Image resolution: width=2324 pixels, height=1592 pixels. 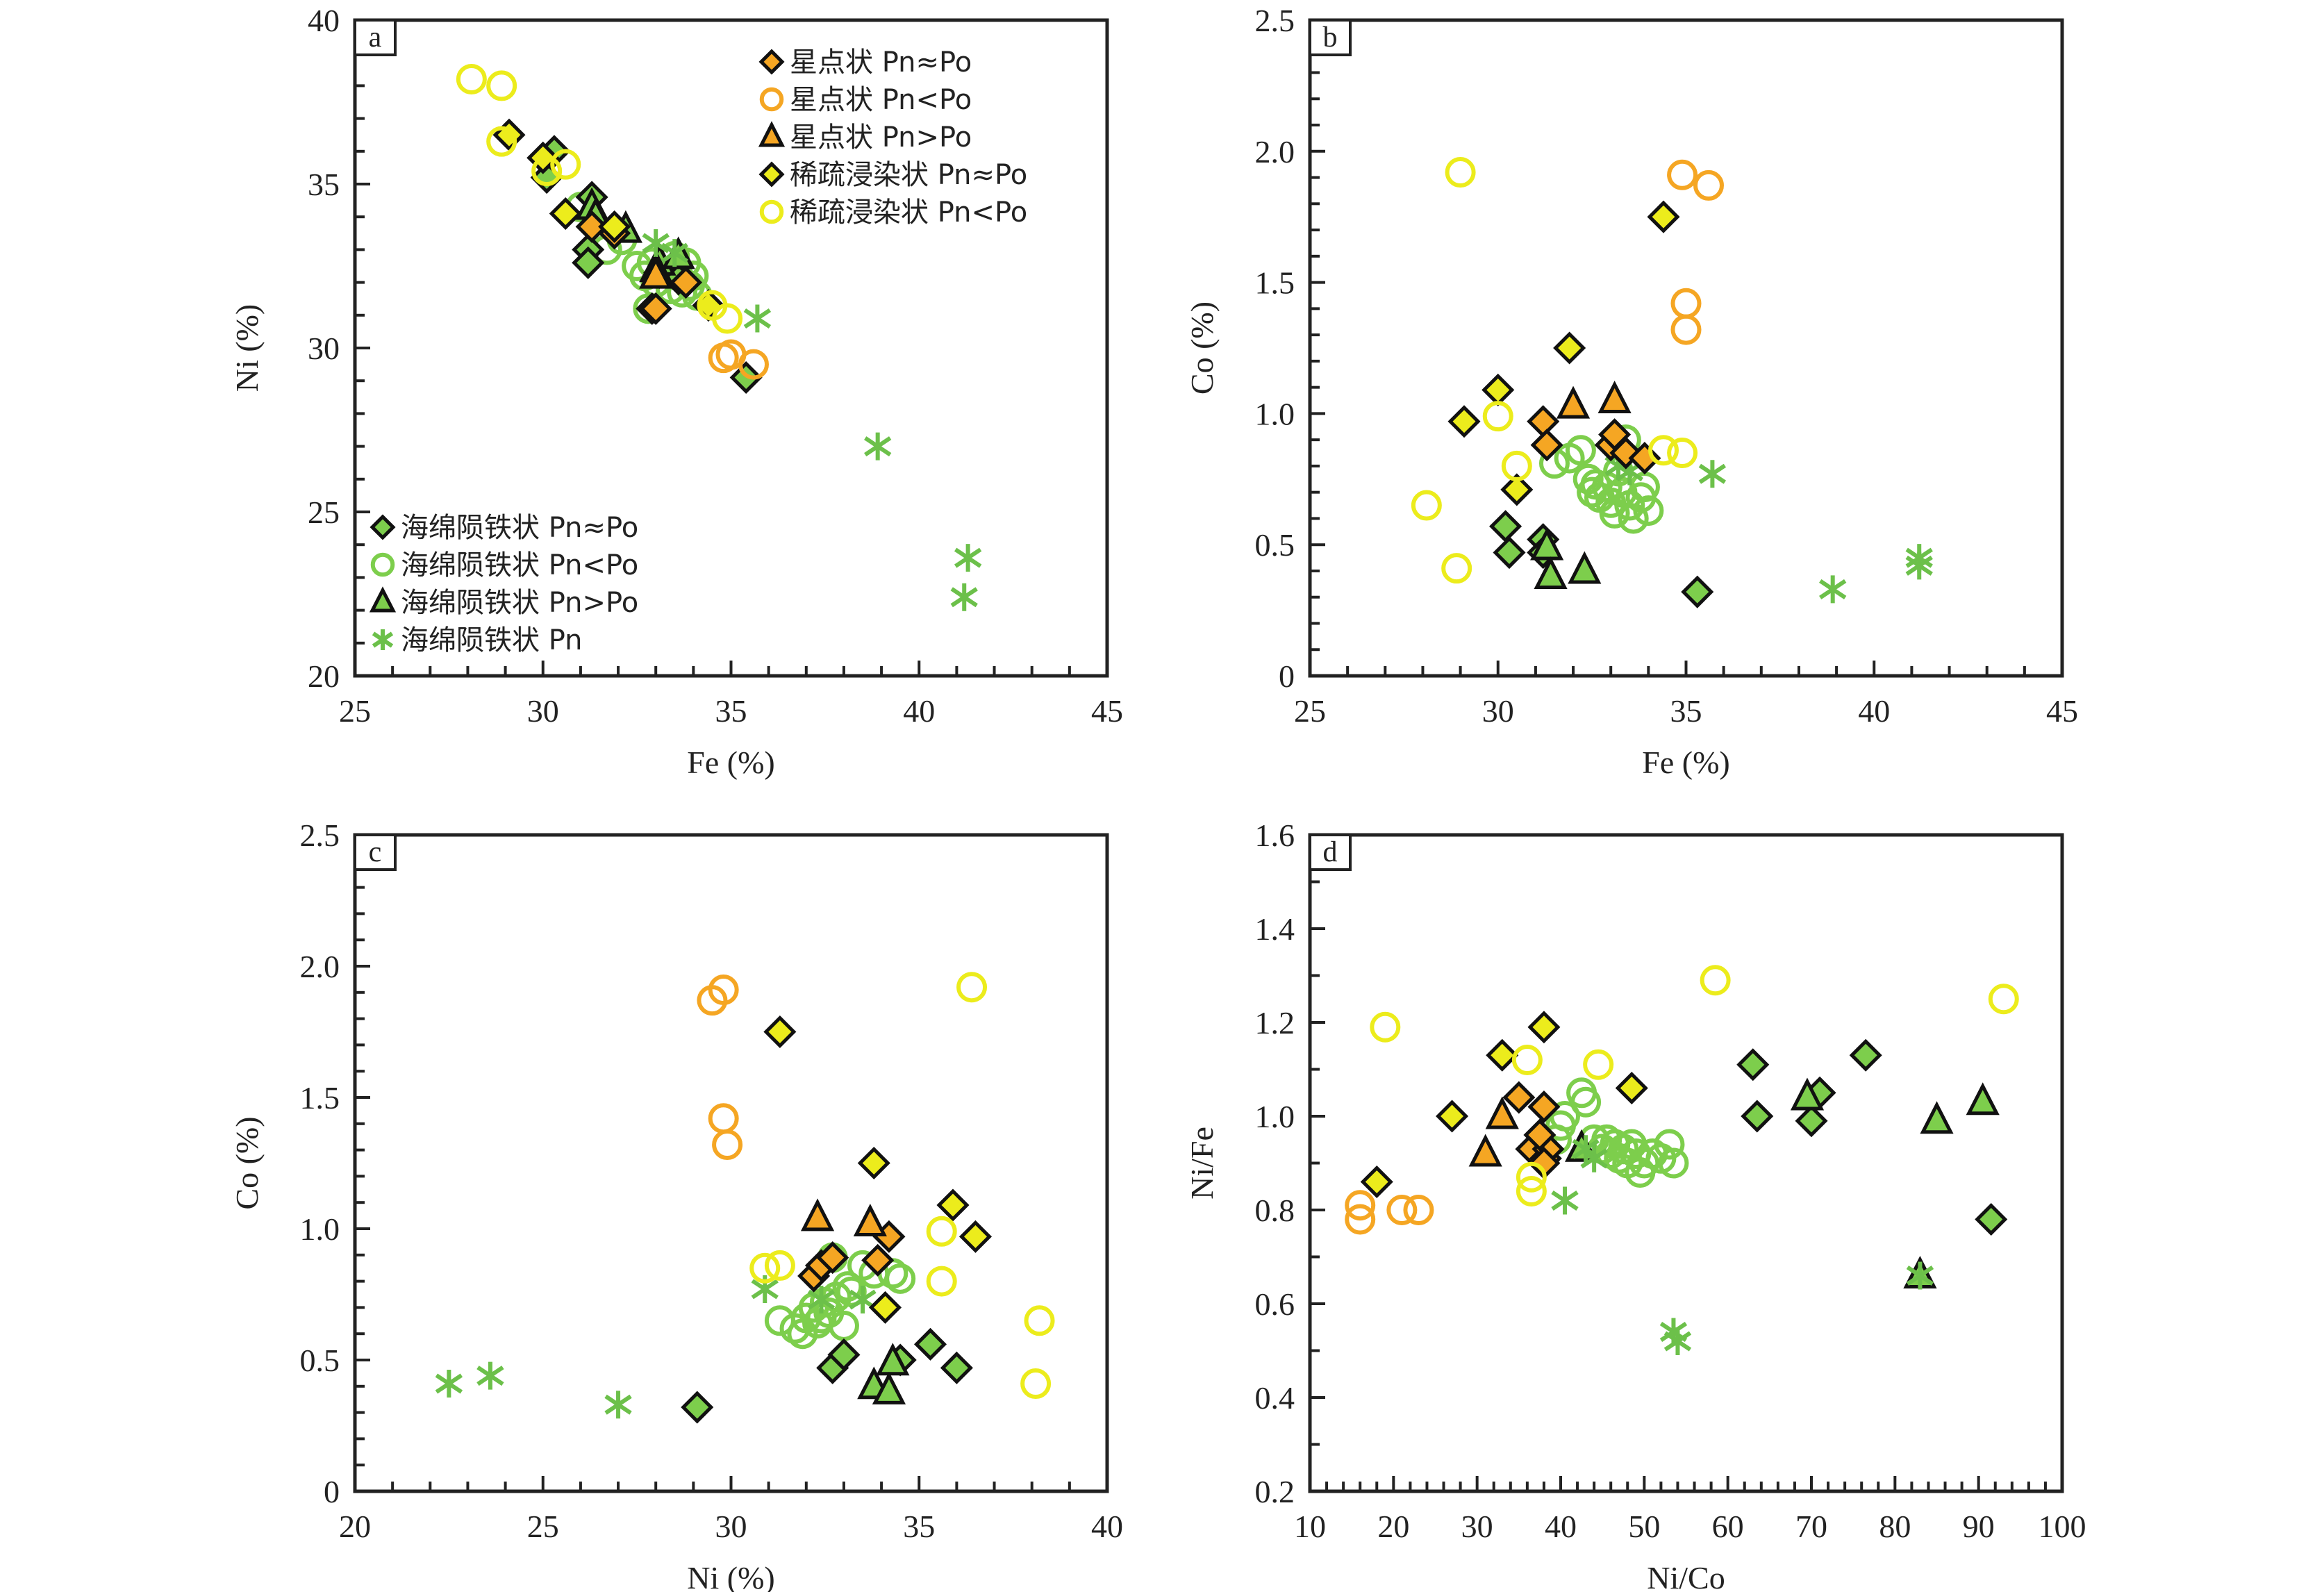 I want to click on panel-letter: d, so click(x=1330, y=852).